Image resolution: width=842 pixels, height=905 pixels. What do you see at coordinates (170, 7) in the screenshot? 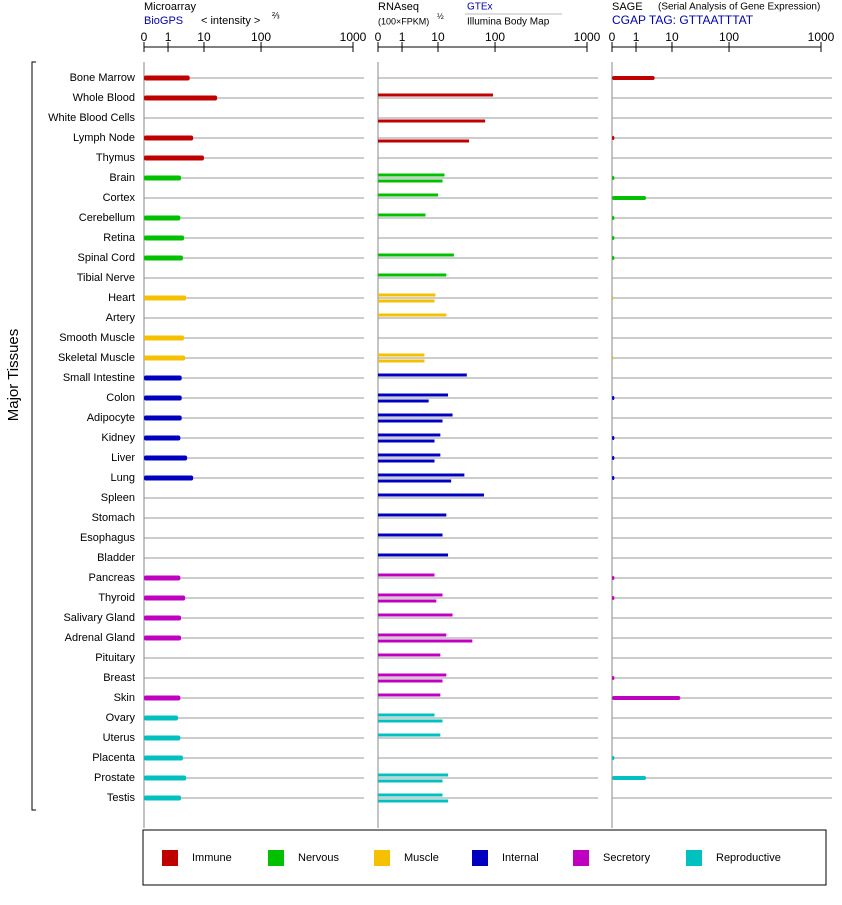
I see `panel-title: Microarray` at bounding box center [170, 7].